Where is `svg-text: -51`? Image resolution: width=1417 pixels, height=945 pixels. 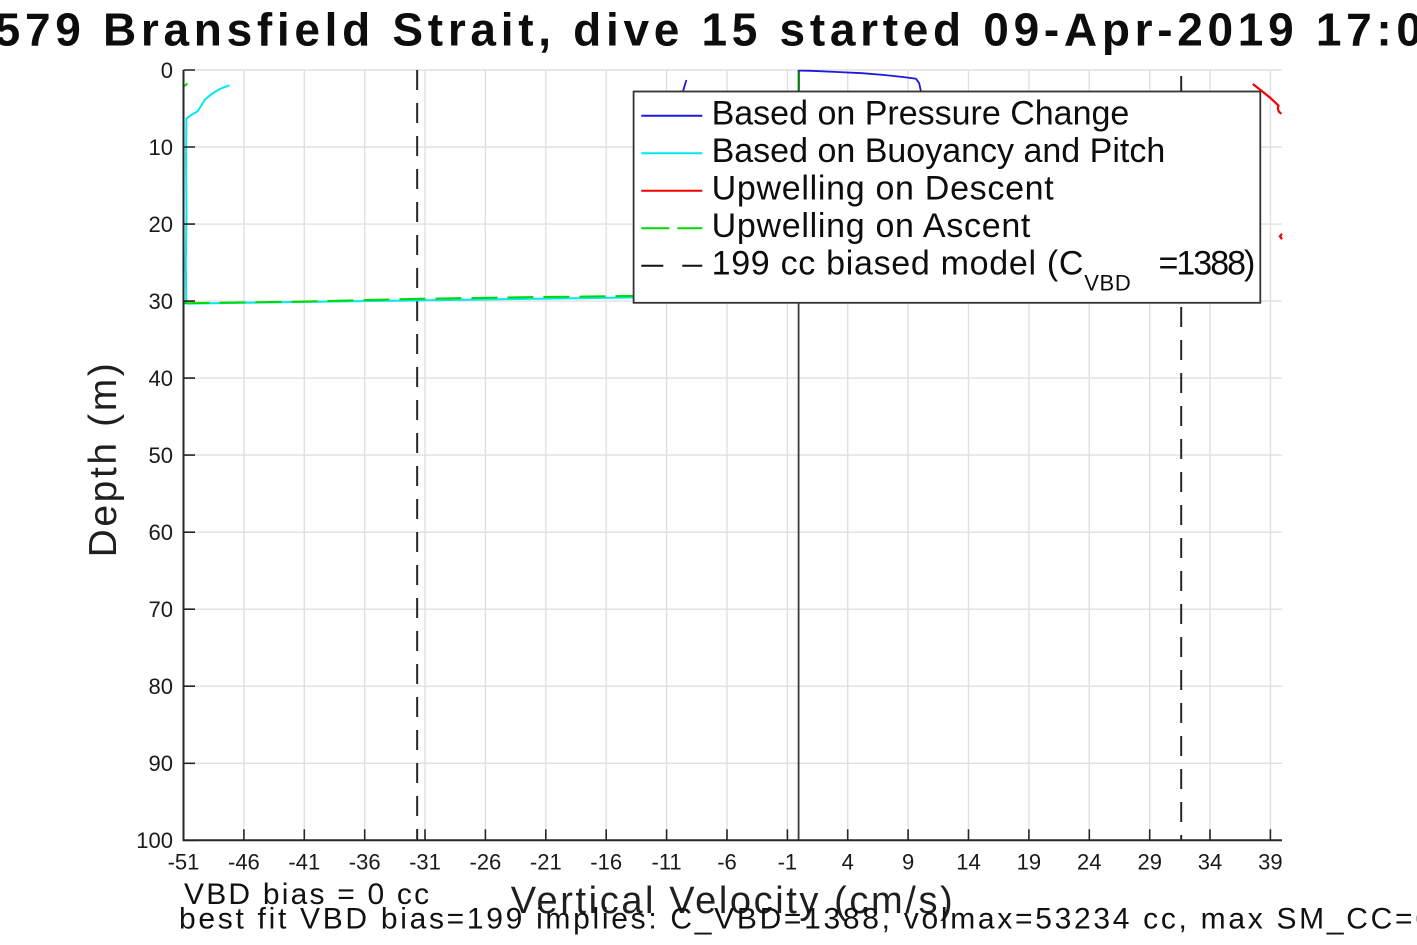
svg-text: -51 is located at coordinates (184, 862).